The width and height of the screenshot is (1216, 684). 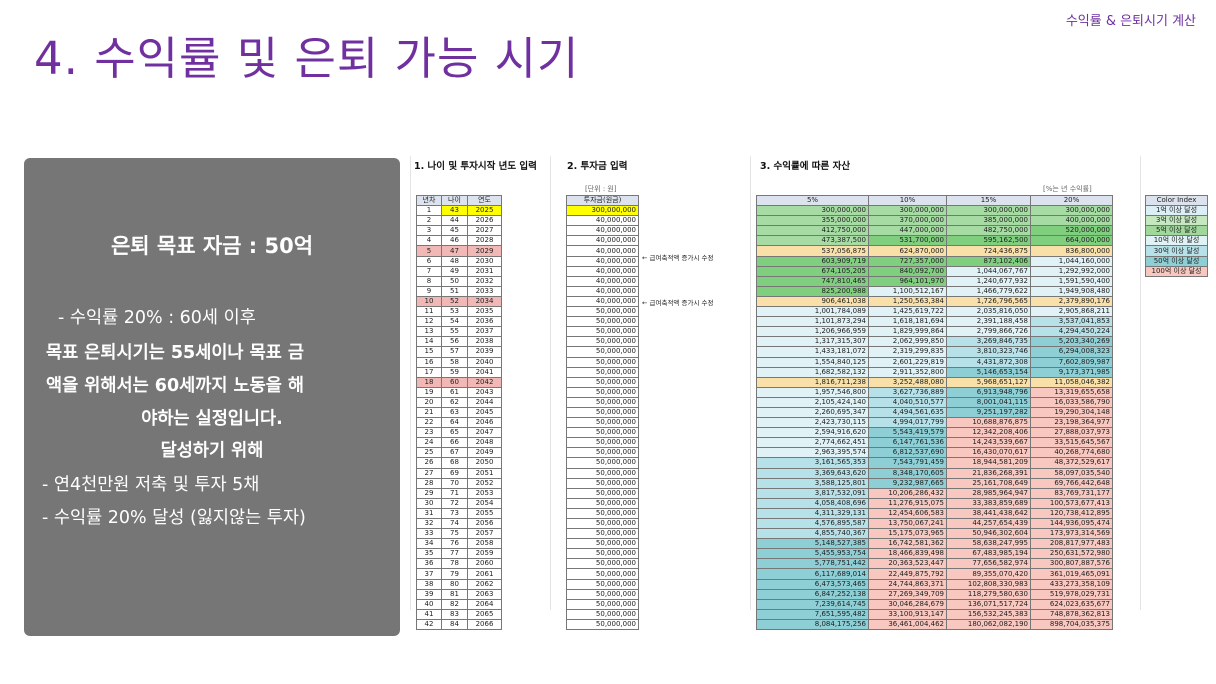 What do you see at coordinates (988, 544) in the screenshot?
I see `table-cell: 58,638,247,995` at bounding box center [988, 544].